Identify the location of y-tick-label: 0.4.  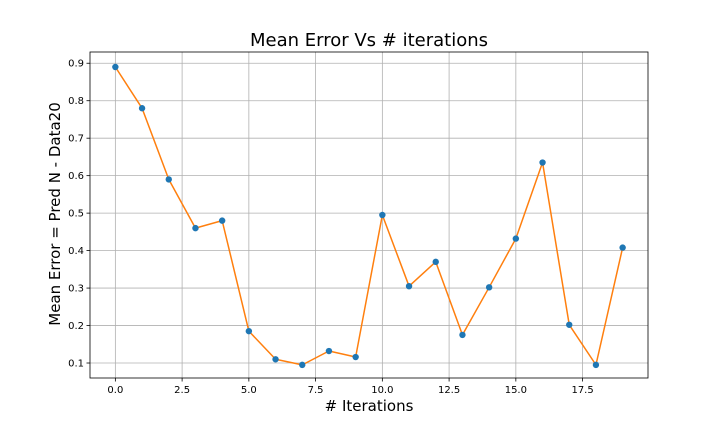
(76, 251).